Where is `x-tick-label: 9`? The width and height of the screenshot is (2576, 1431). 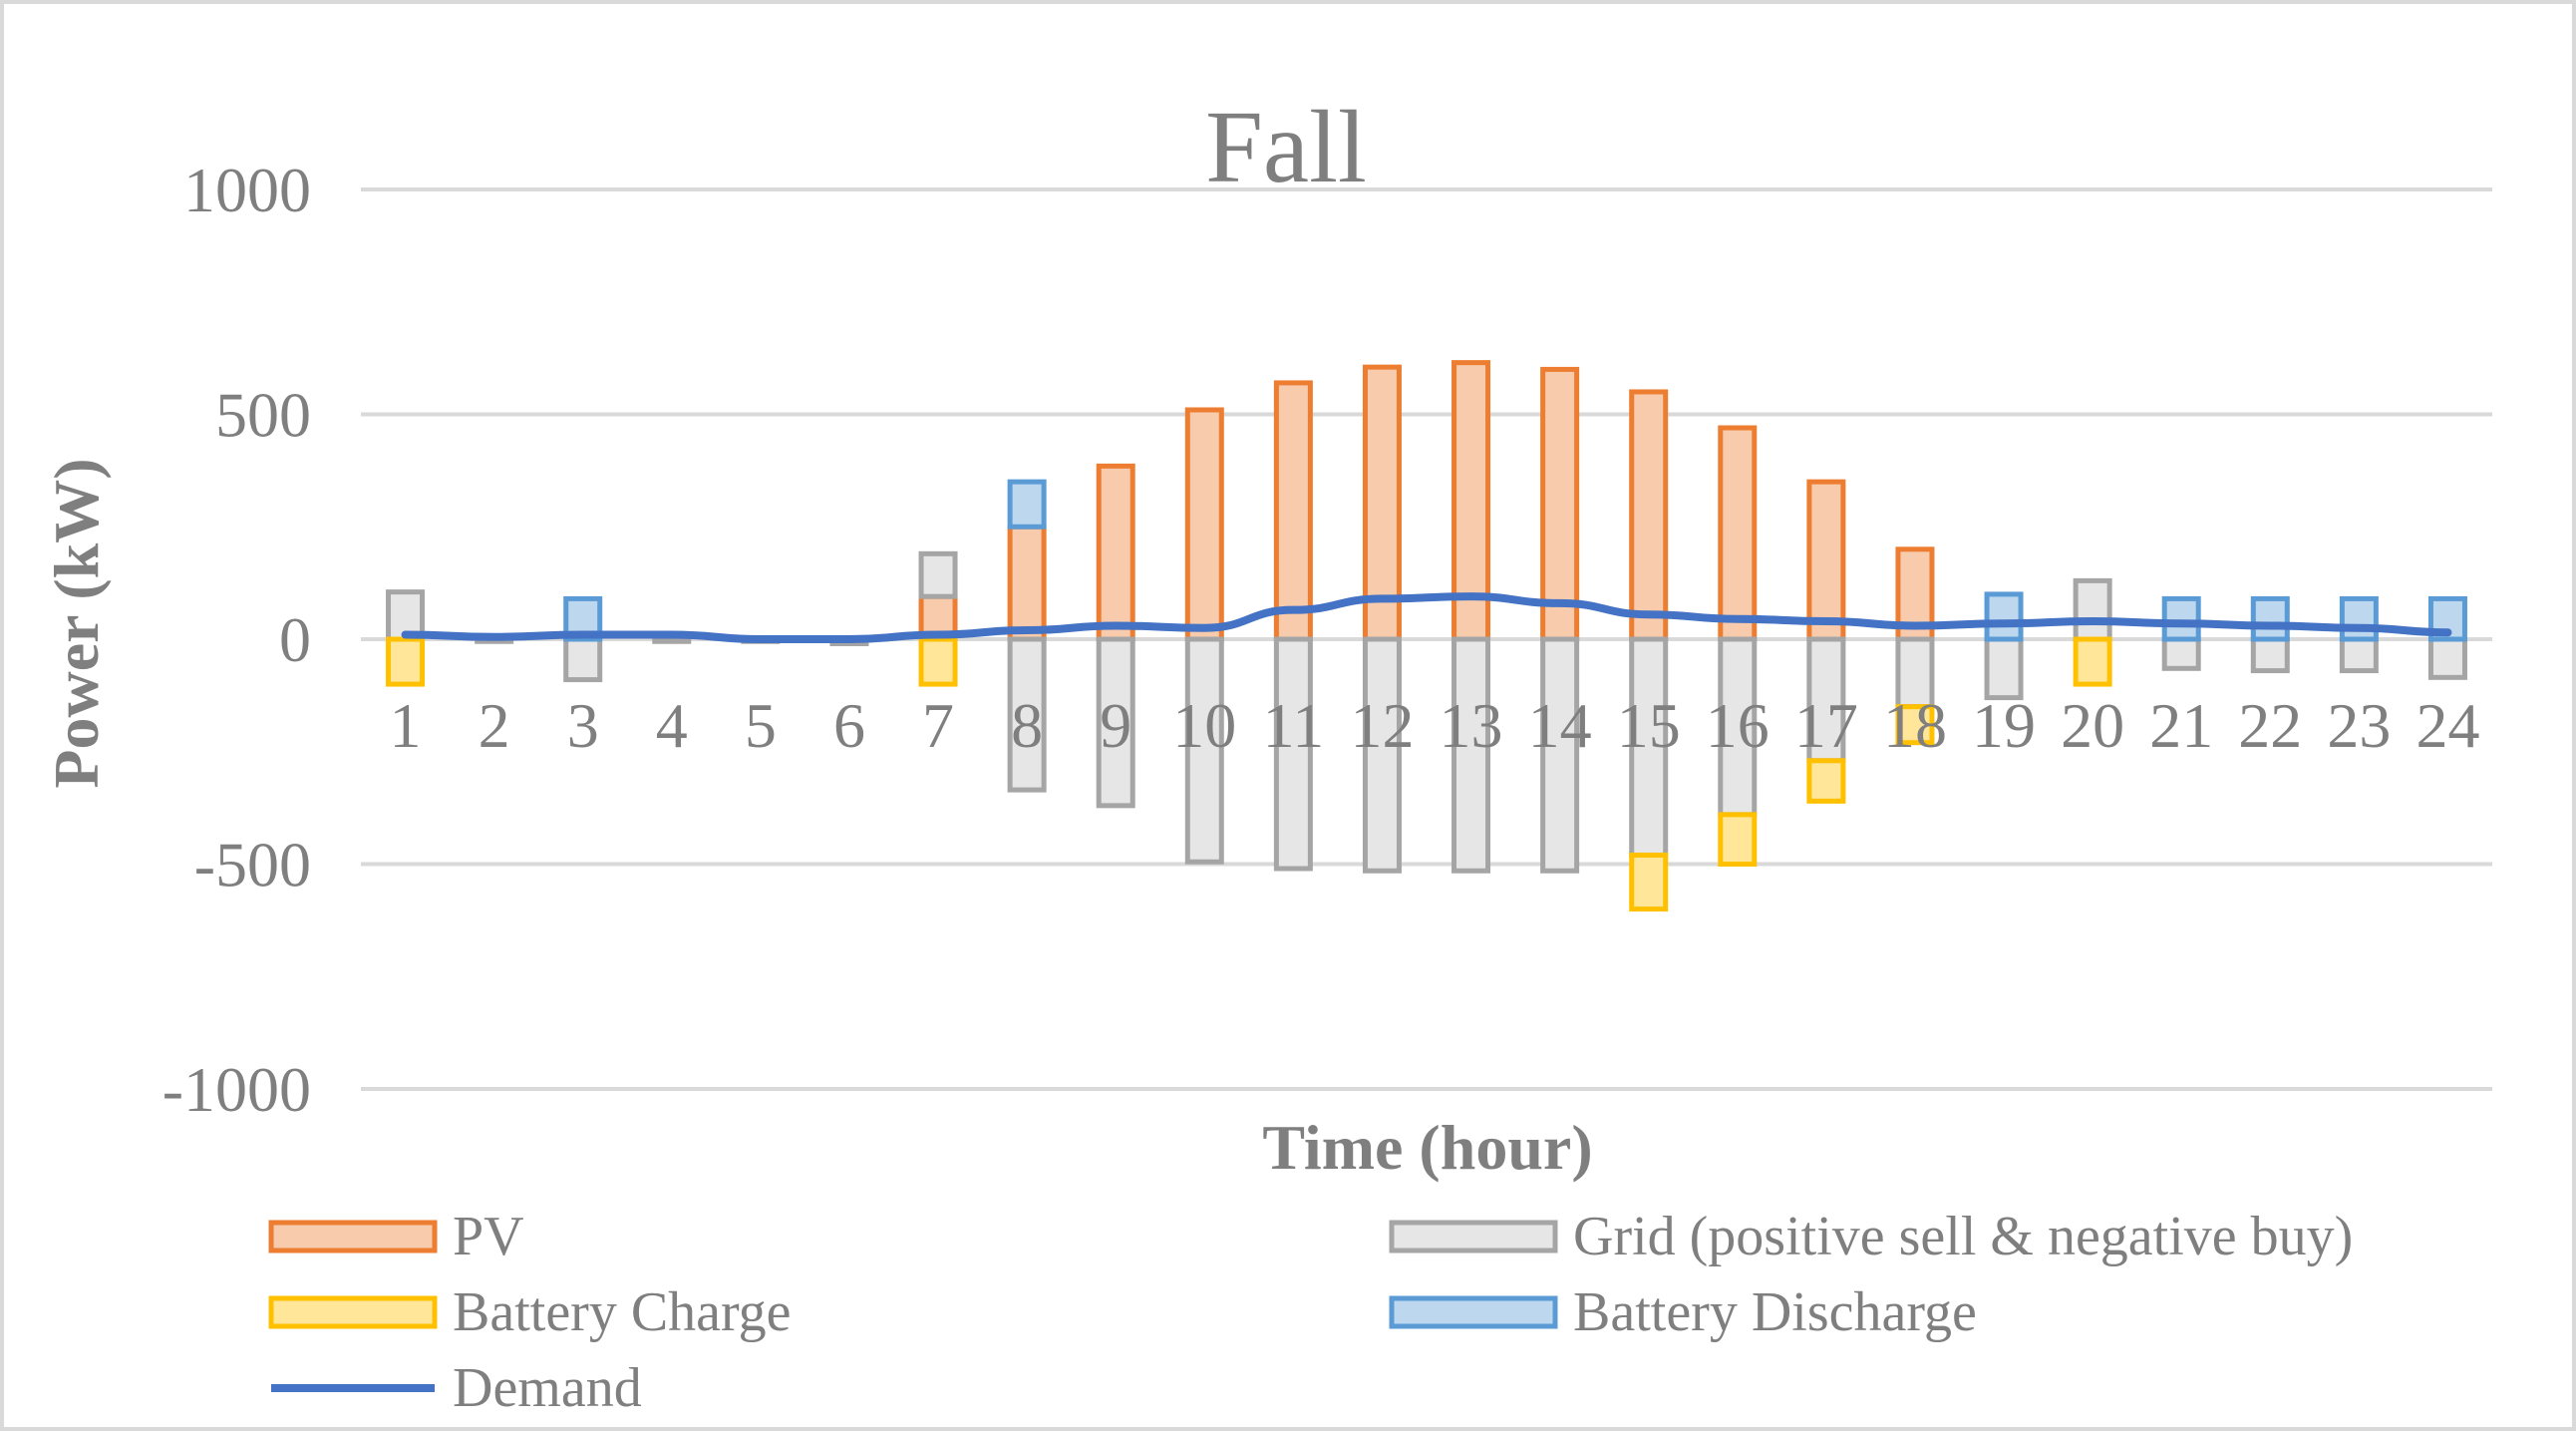 x-tick-label: 9 is located at coordinates (1115, 725).